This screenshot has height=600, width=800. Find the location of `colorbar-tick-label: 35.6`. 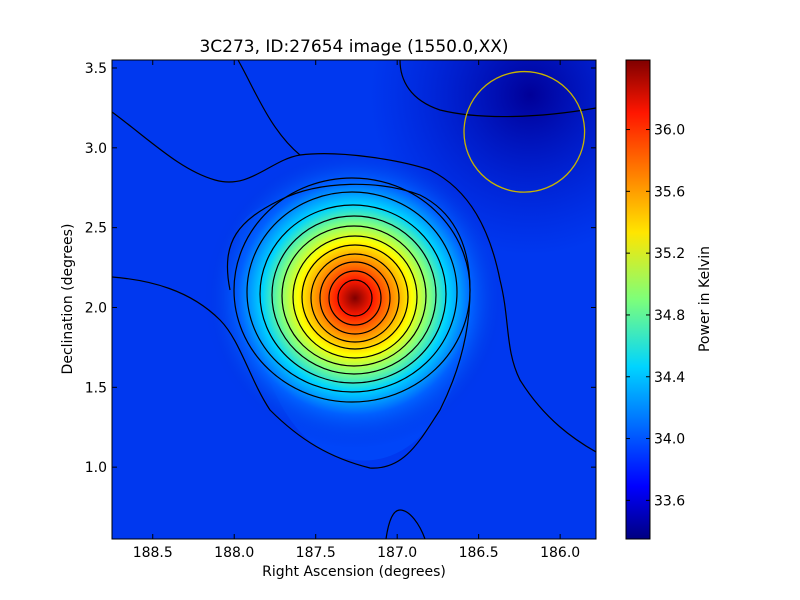

colorbar-tick-label: 35.6 is located at coordinates (669, 192).